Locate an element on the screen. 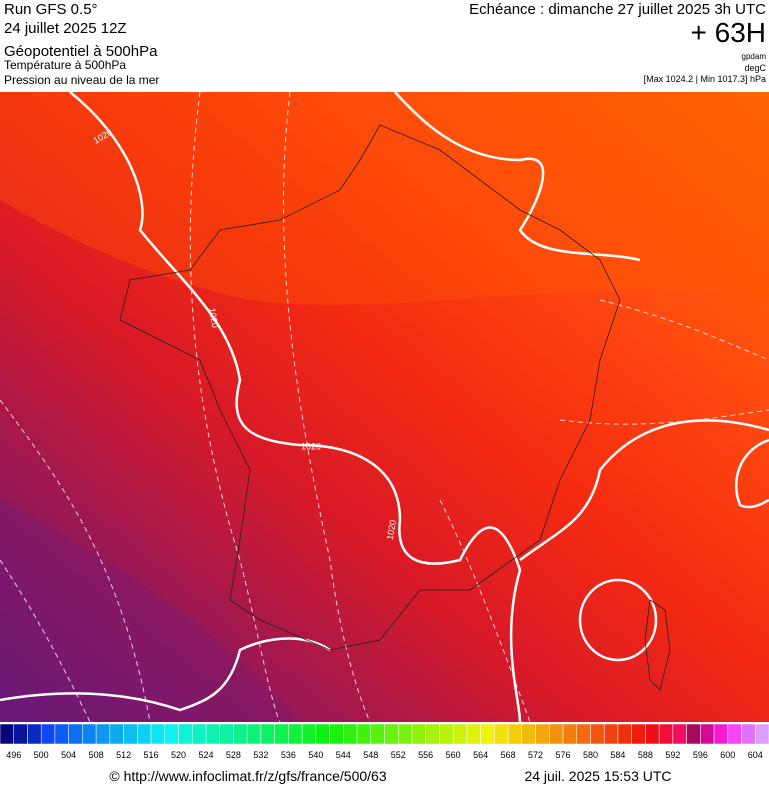 The image size is (769, 786). colorbar-label: 588 is located at coordinates (645, 755).